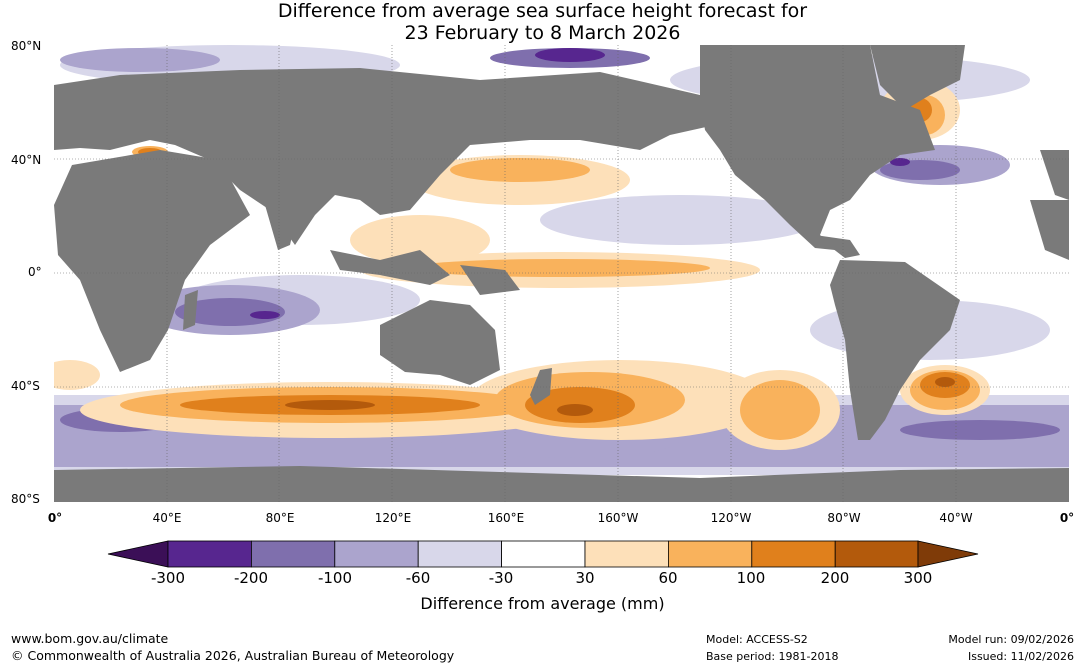  Describe the element at coordinates (1067, 518) in the screenshot. I see `lon-label-0-right: 0°` at that location.